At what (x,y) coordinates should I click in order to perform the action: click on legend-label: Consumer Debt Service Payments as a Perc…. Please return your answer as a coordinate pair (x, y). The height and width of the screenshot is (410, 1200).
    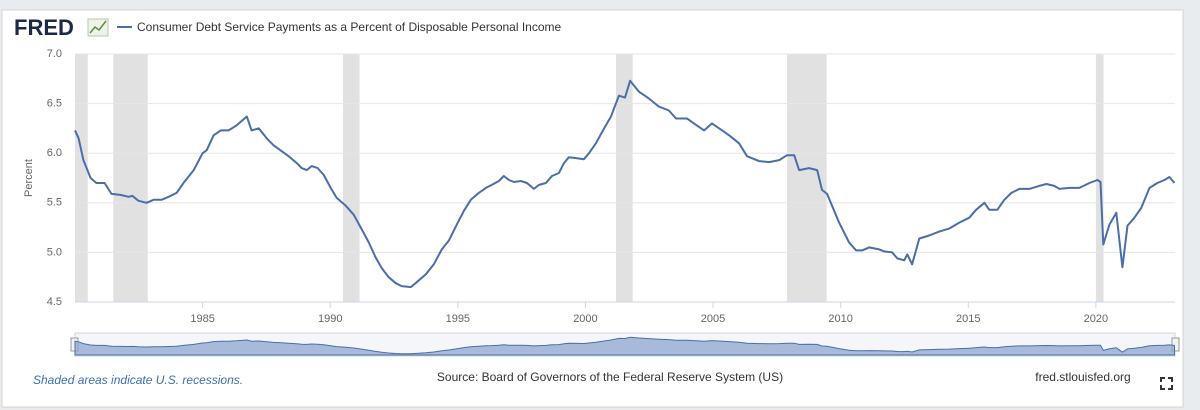
    Looking at the image, I should click on (349, 27).